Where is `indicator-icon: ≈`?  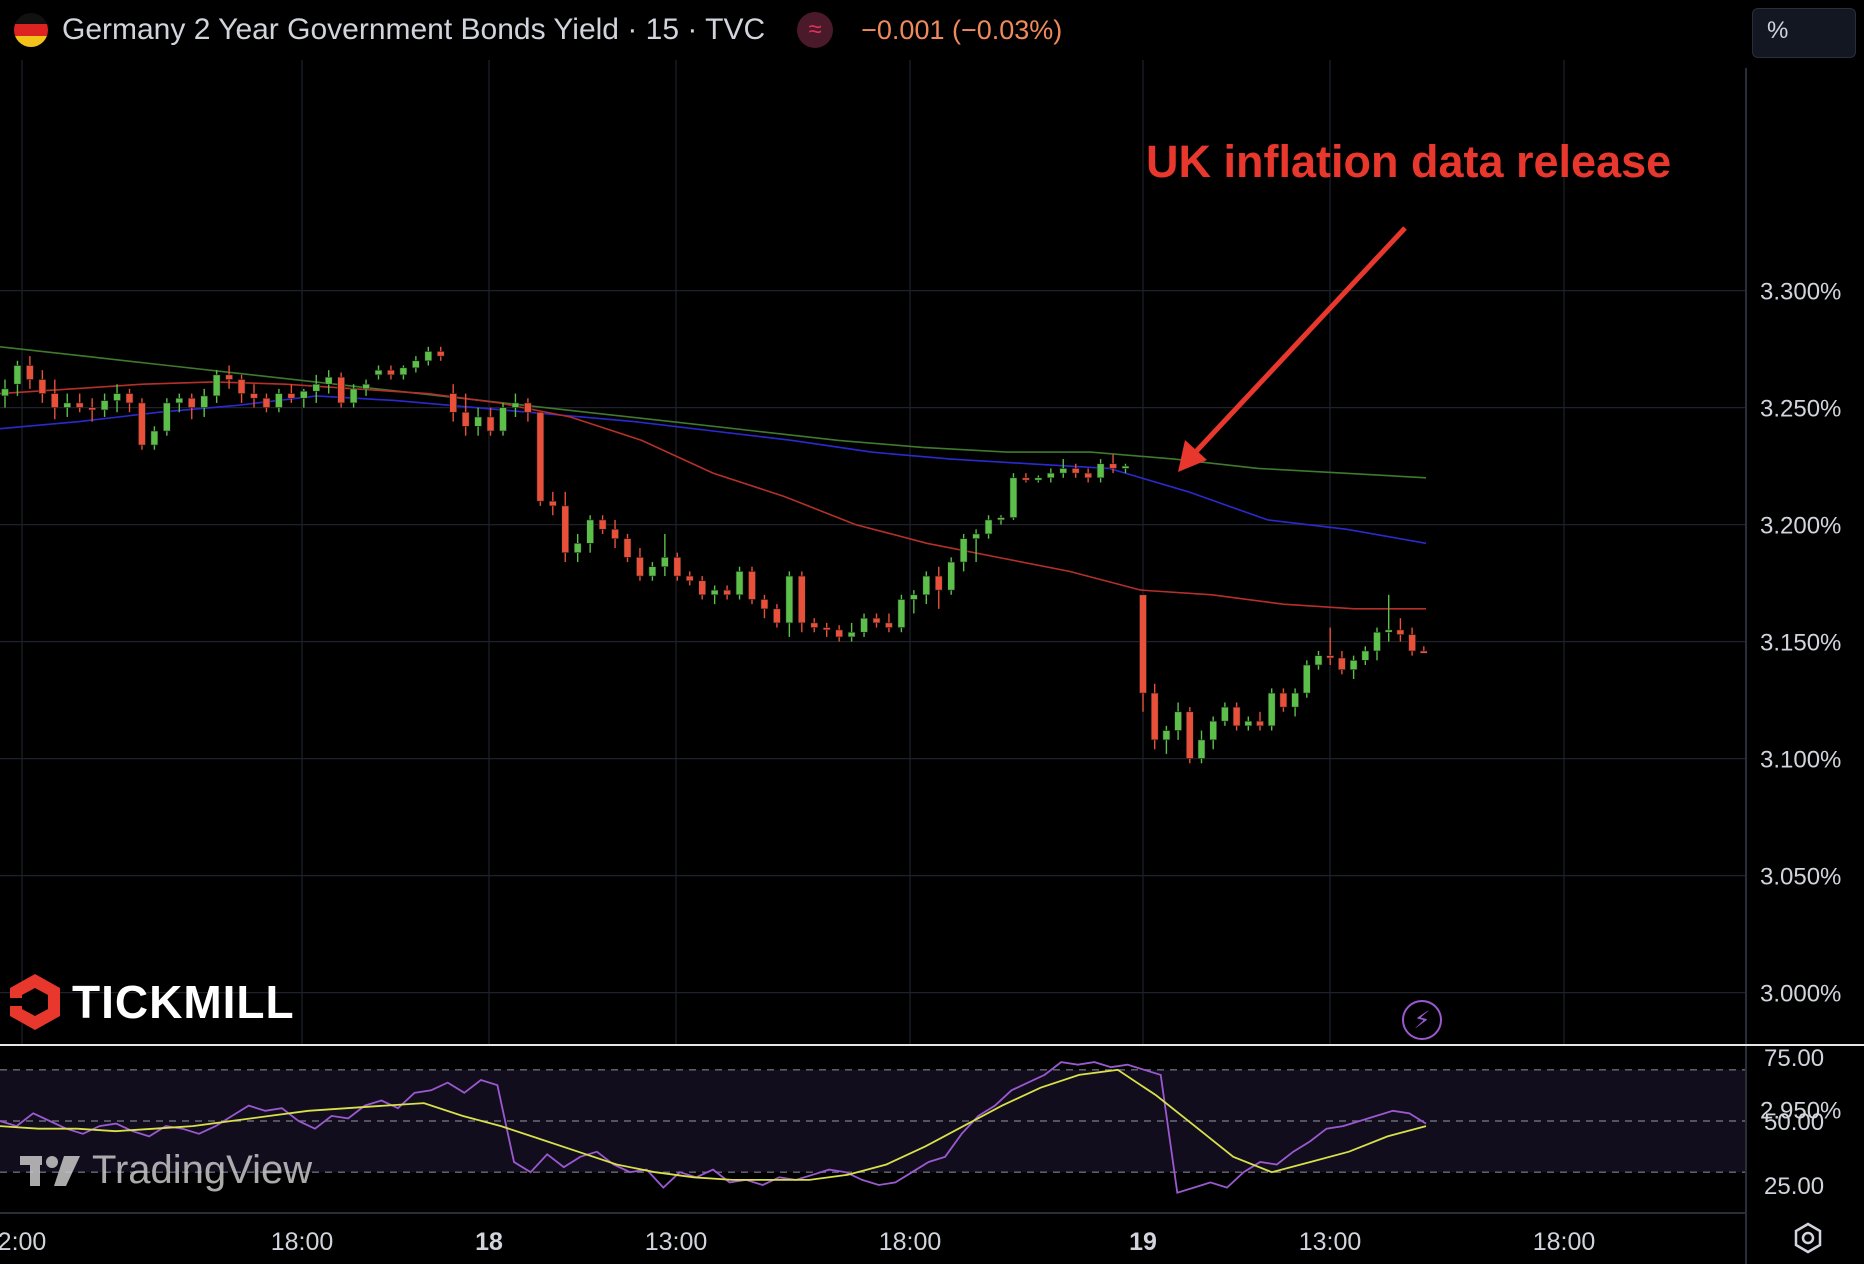
indicator-icon: ≈ is located at coordinates (815, 30).